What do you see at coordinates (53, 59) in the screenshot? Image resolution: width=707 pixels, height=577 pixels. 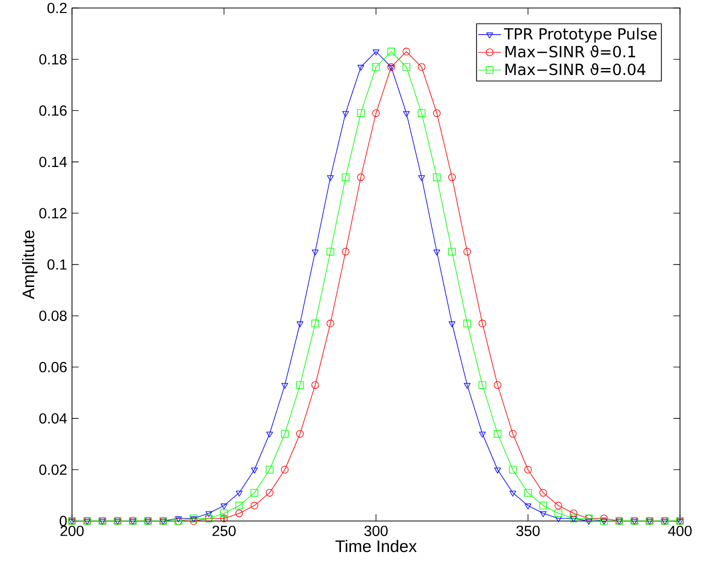 I see `y-tick-label: 0.18` at bounding box center [53, 59].